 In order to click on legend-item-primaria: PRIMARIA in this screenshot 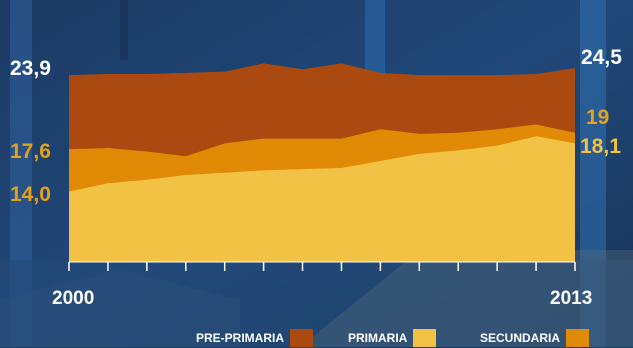, I will do `click(392, 338)`.